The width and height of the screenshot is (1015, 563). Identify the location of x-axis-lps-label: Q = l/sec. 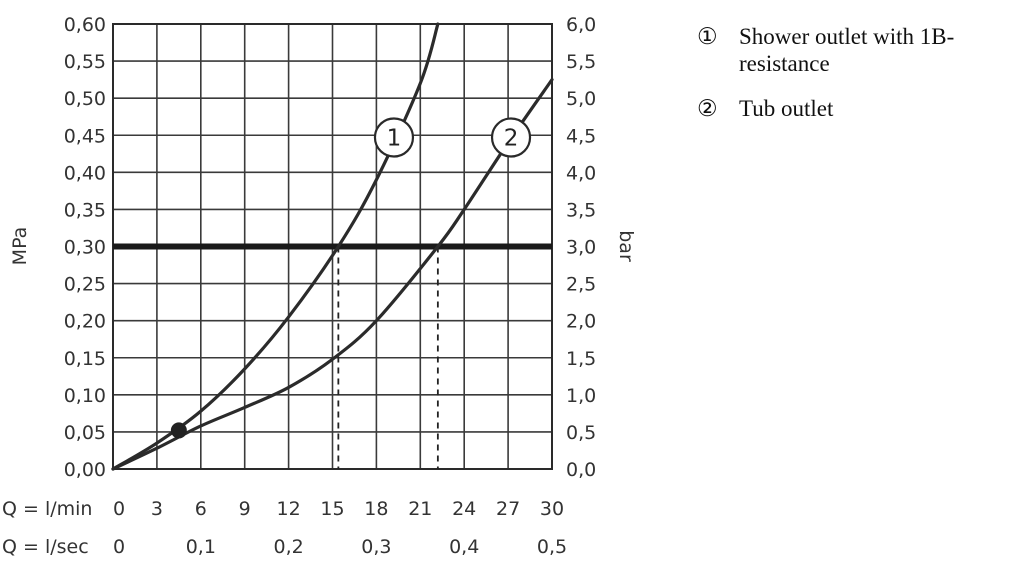
(45, 547).